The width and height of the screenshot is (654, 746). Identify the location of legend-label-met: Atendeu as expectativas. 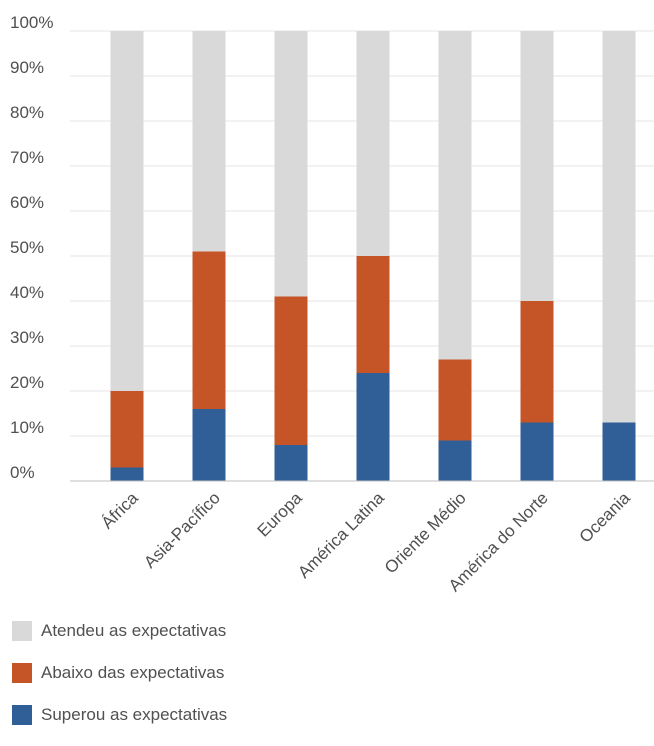
(134, 630).